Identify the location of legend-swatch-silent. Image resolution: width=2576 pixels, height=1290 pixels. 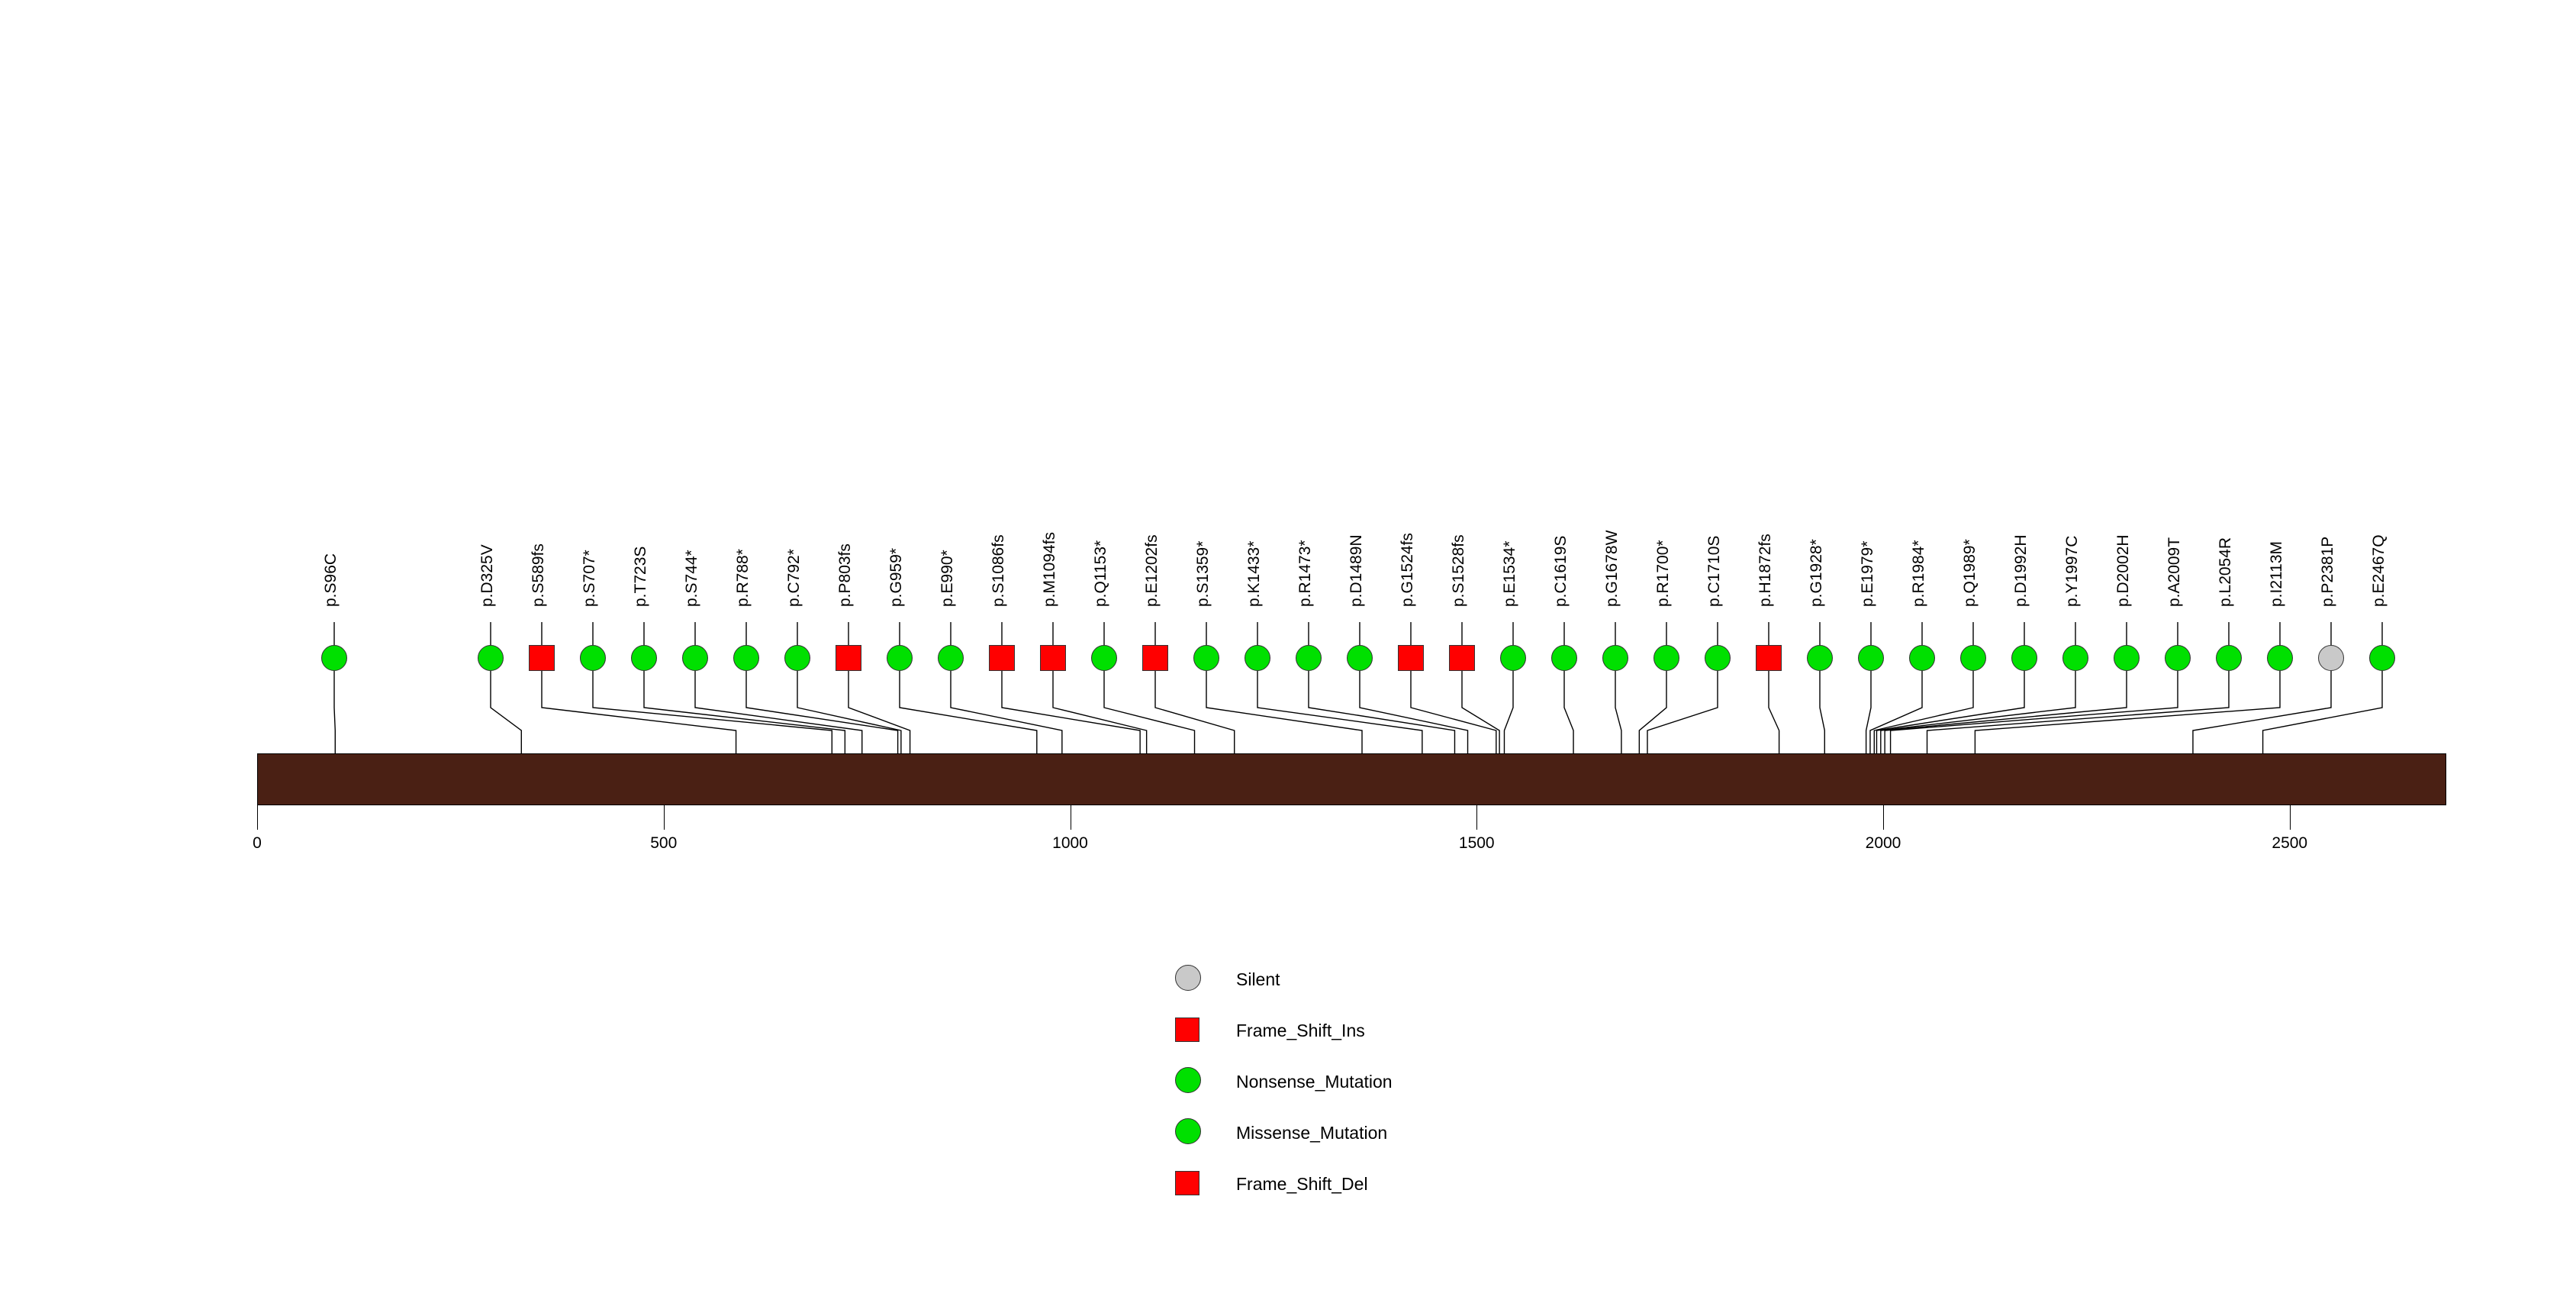
(1188, 978).